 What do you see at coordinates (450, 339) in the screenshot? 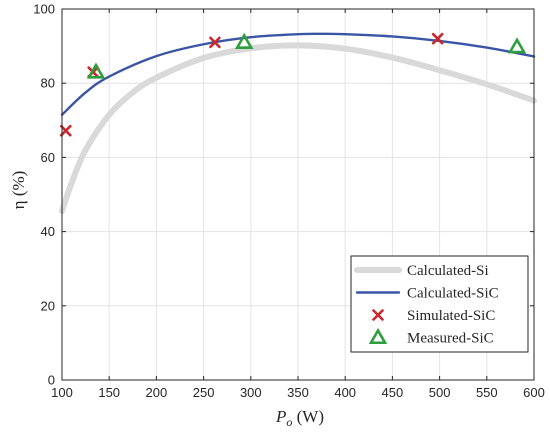
I see `legend-label-measured-sic: Measured-SiC` at bounding box center [450, 339].